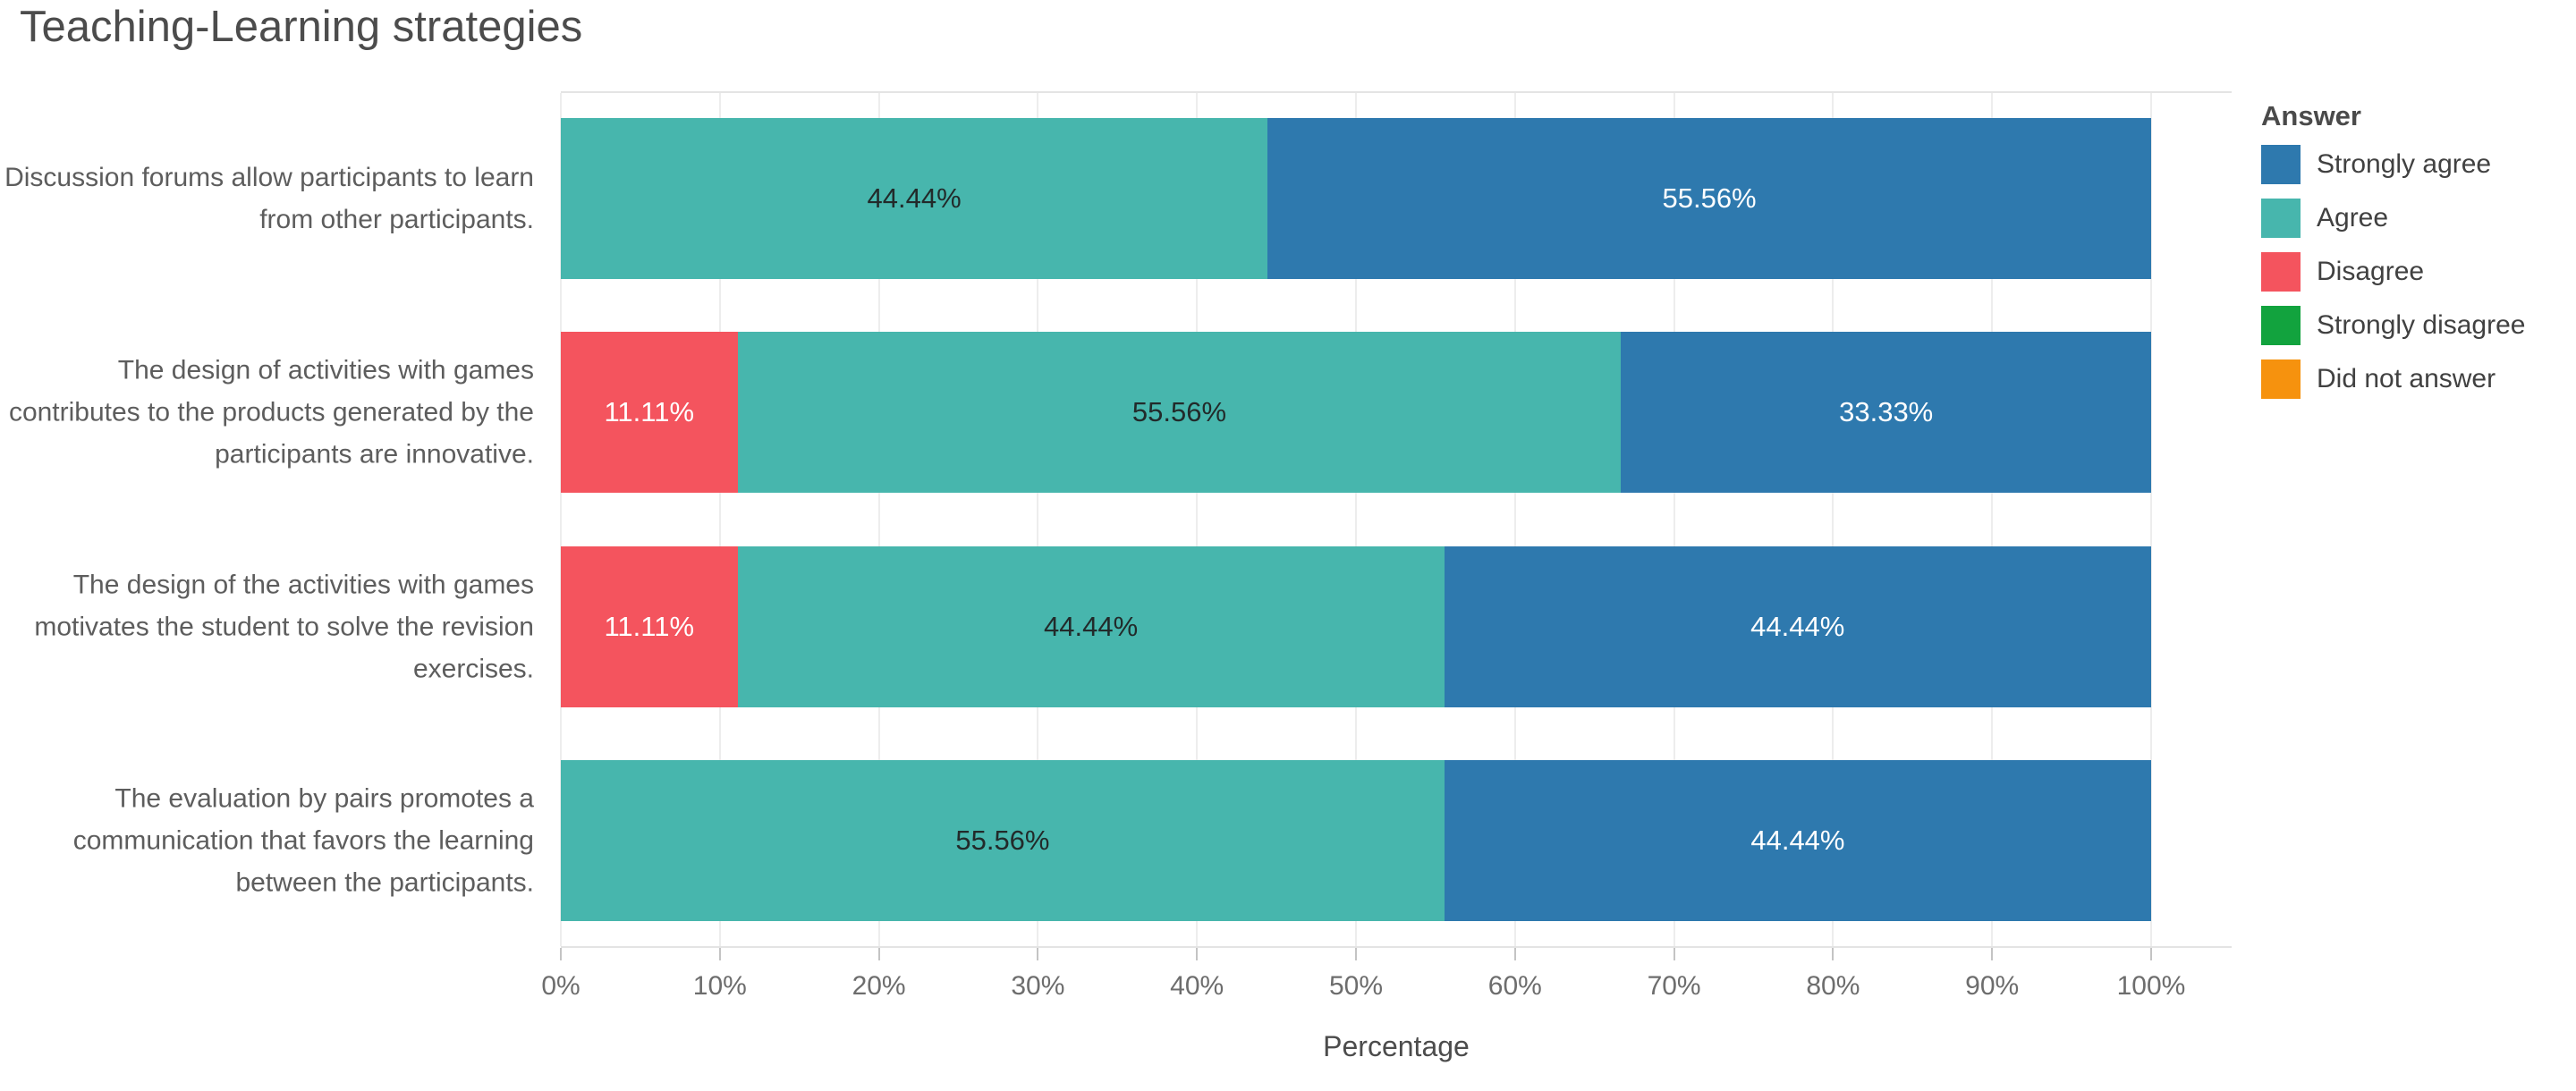 This screenshot has height=1091, width=2576. What do you see at coordinates (2151, 986) in the screenshot?
I see `tick-label-100%: 100%` at bounding box center [2151, 986].